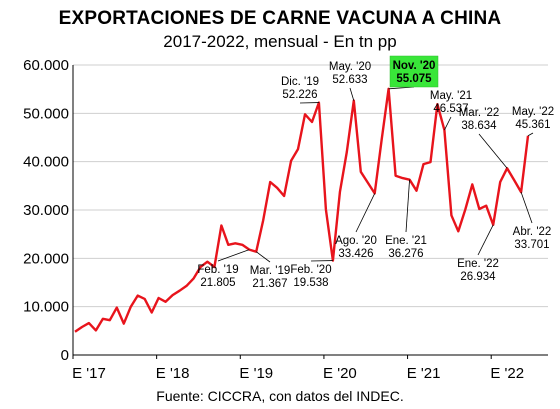 The height and width of the screenshot is (409, 560). Describe the element at coordinates (533, 112) in the screenshot. I see `annotation-date: May. '22` at that location.